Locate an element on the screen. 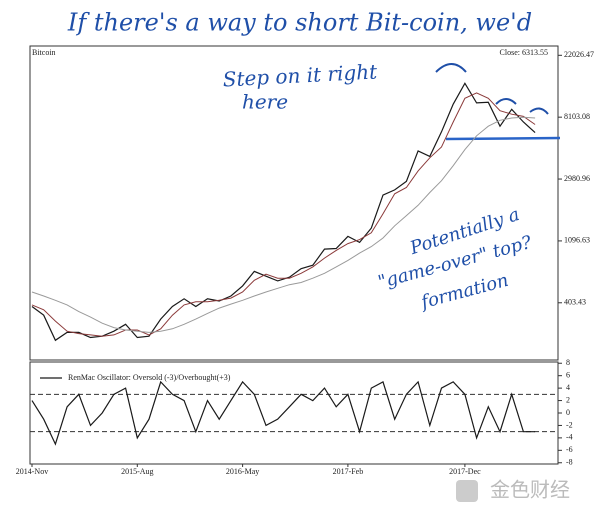  y-tick-label: 1096.63 is located at coordinates (577, 240).